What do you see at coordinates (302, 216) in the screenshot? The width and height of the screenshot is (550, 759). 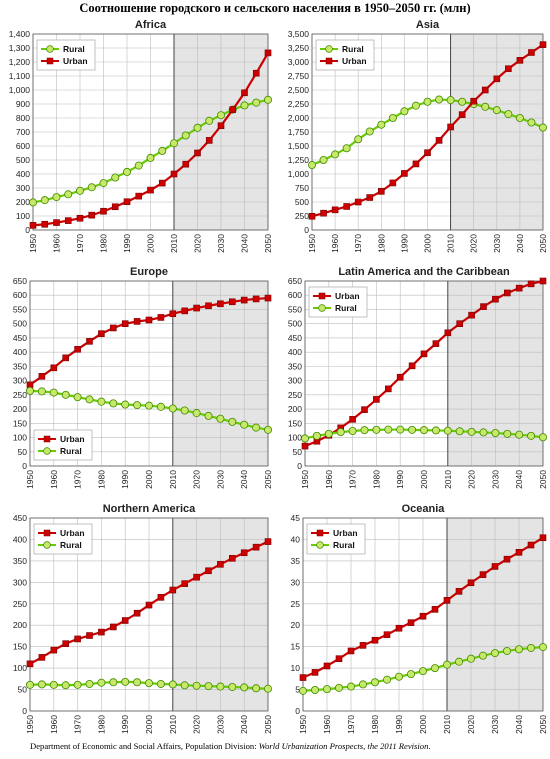 I see `y-tick-label: 250` at bounding box center [302, 216].